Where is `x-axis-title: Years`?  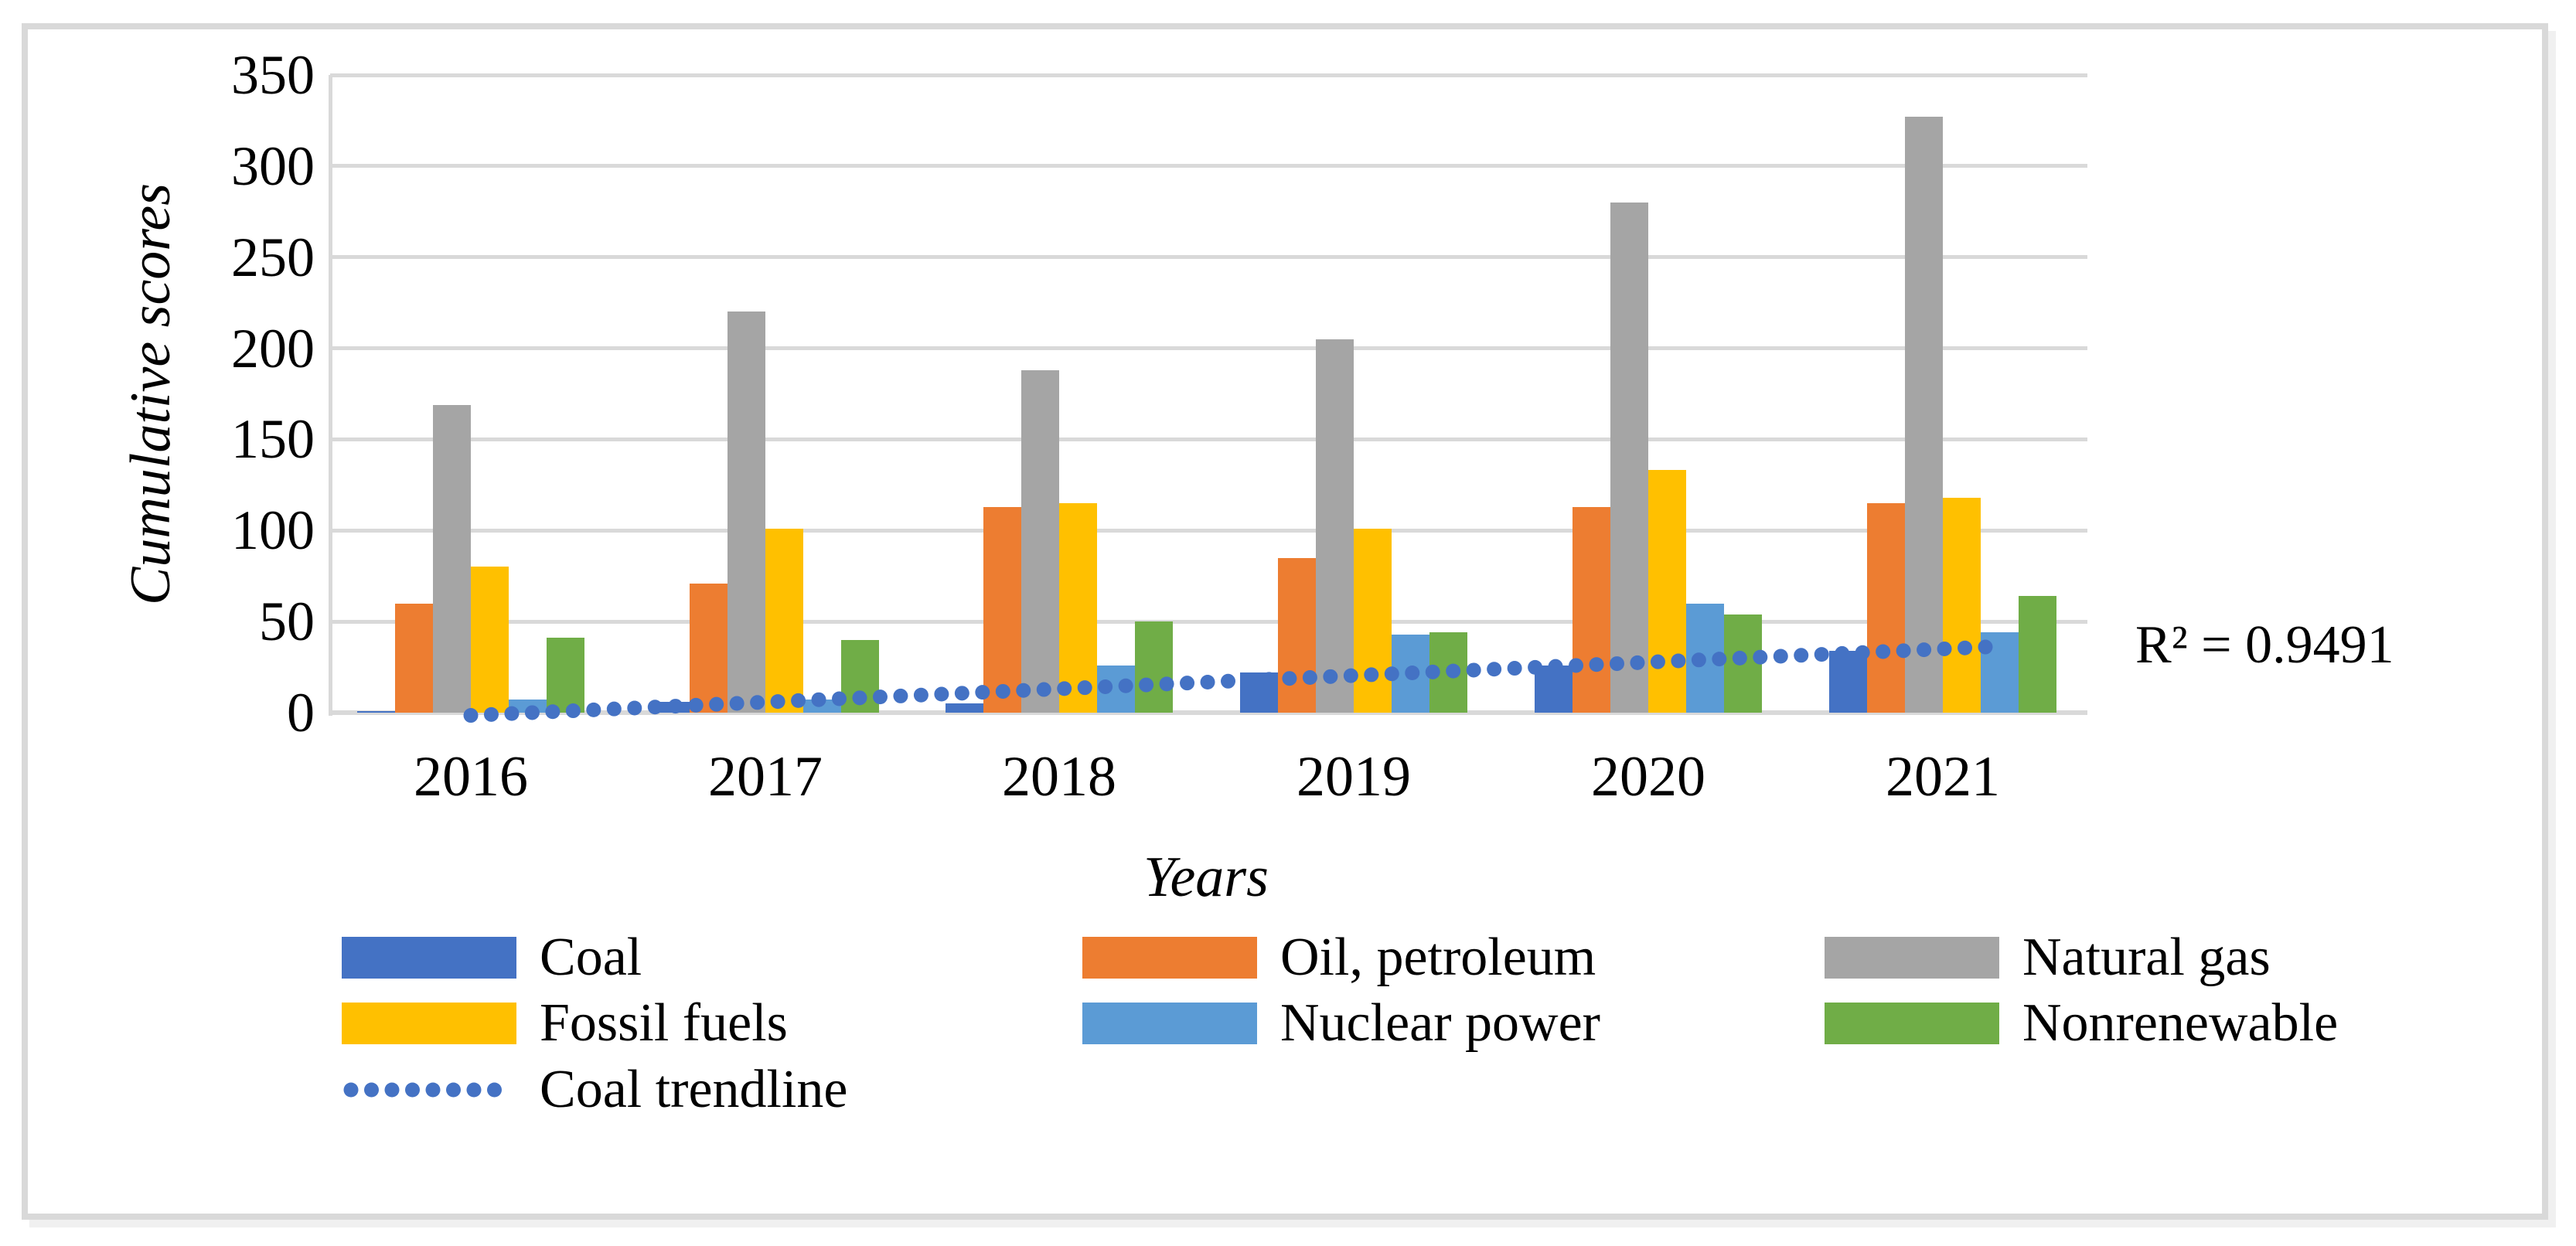
x-axis-title: Years is located at coordinates (1206, 877).